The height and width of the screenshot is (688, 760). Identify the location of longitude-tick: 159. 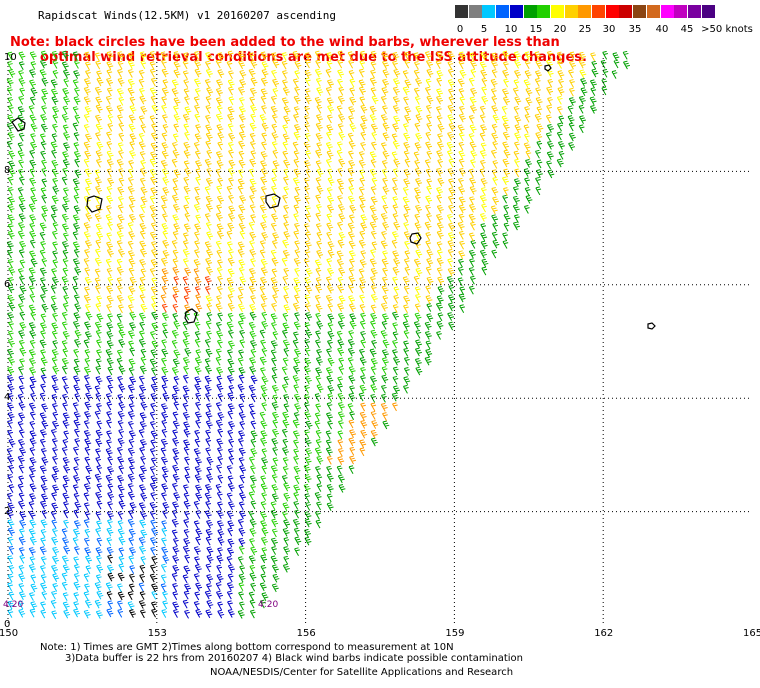
(455, 633).